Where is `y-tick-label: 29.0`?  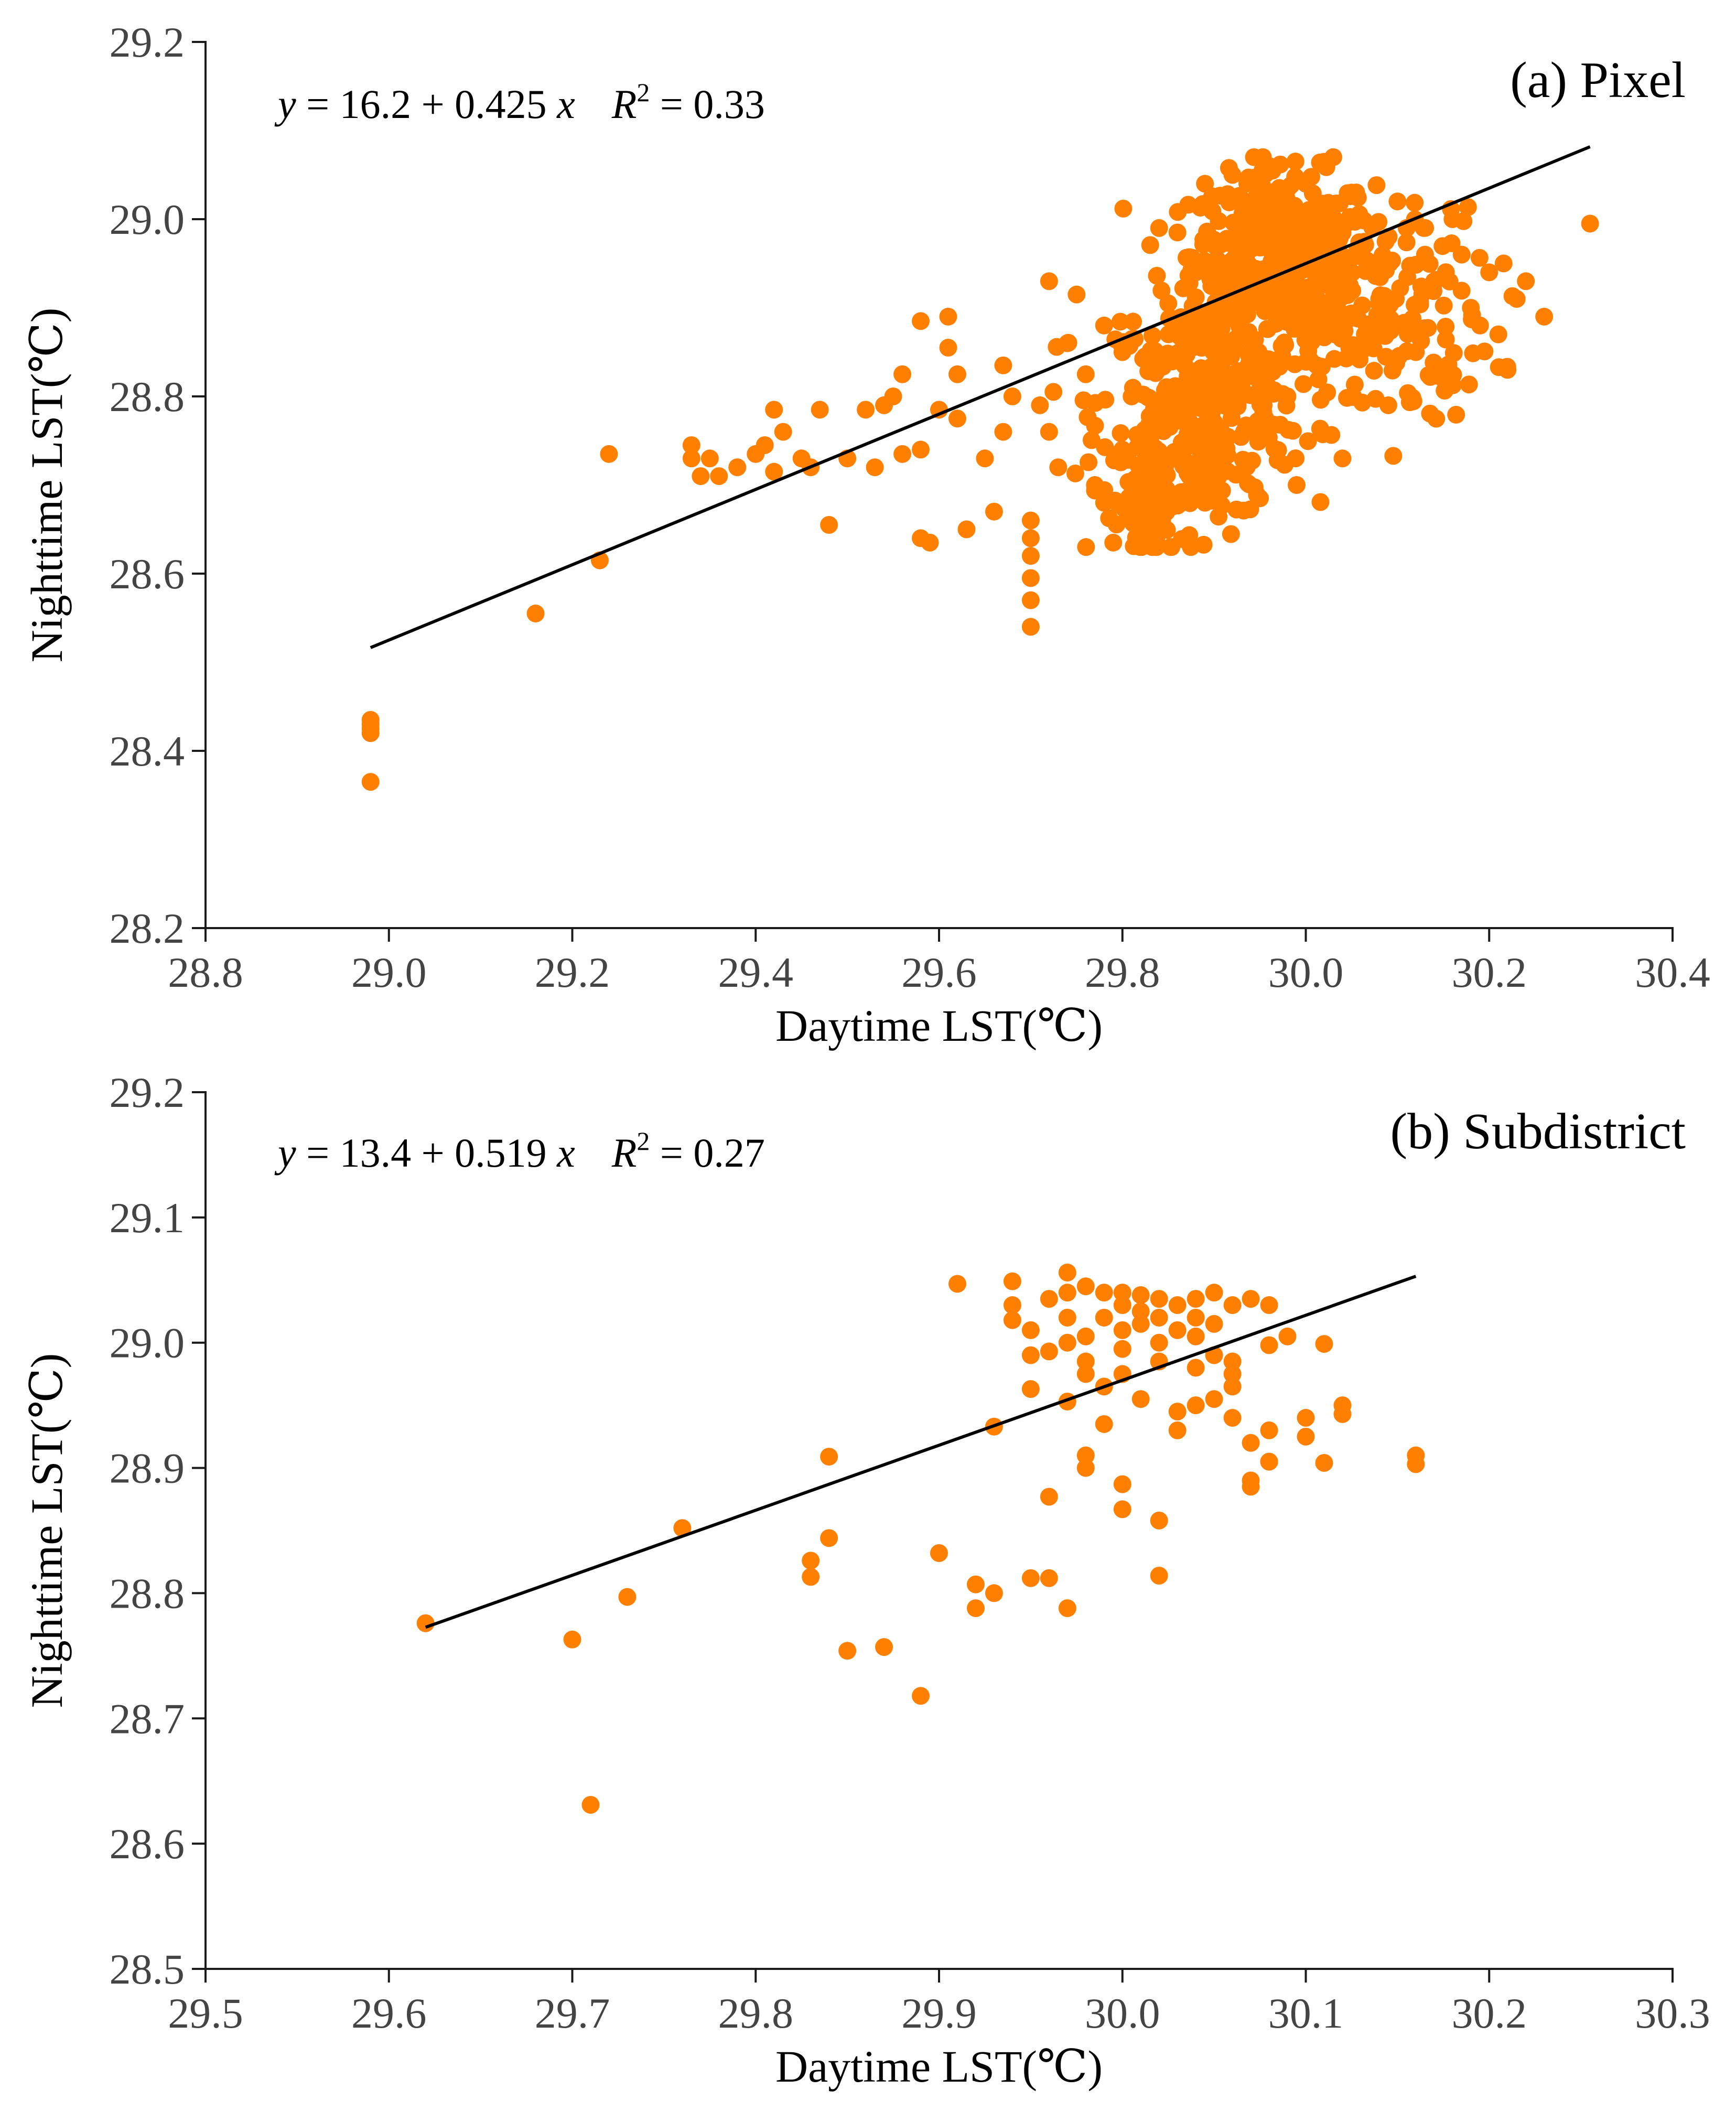
y-tick-label: 29.0 is located at coordinates (147, 1343).